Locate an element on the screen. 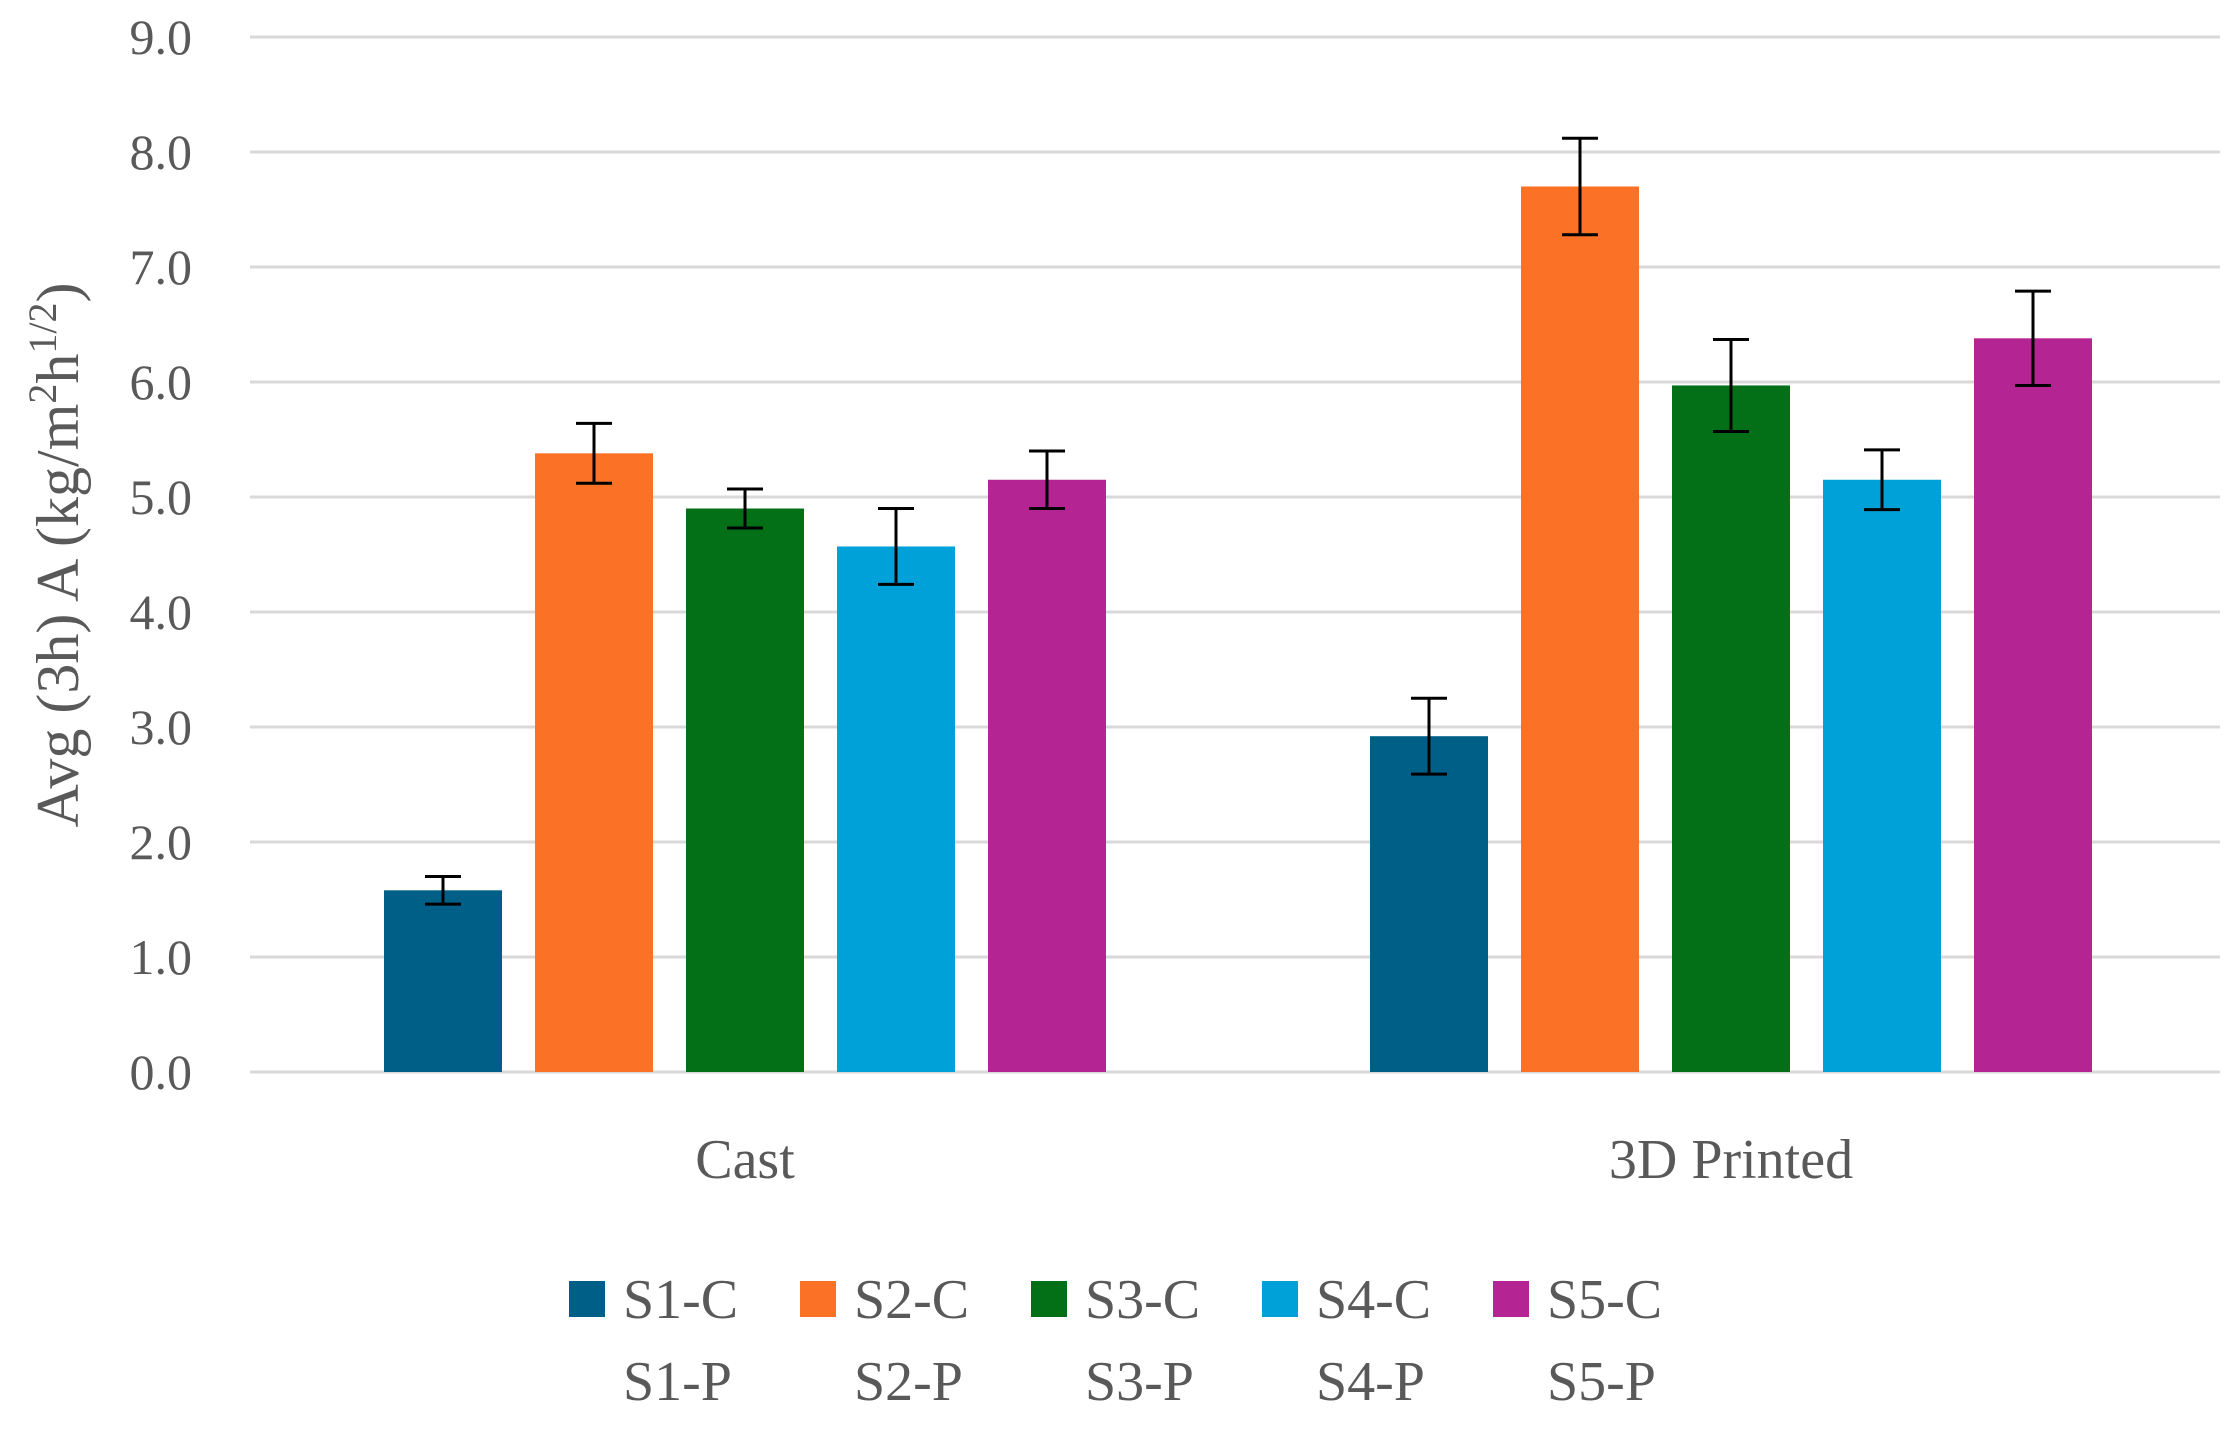 This screenshot has width=2240, height=1430. legend-label-secondary: S1-P is located at coordinates (677, 1382).